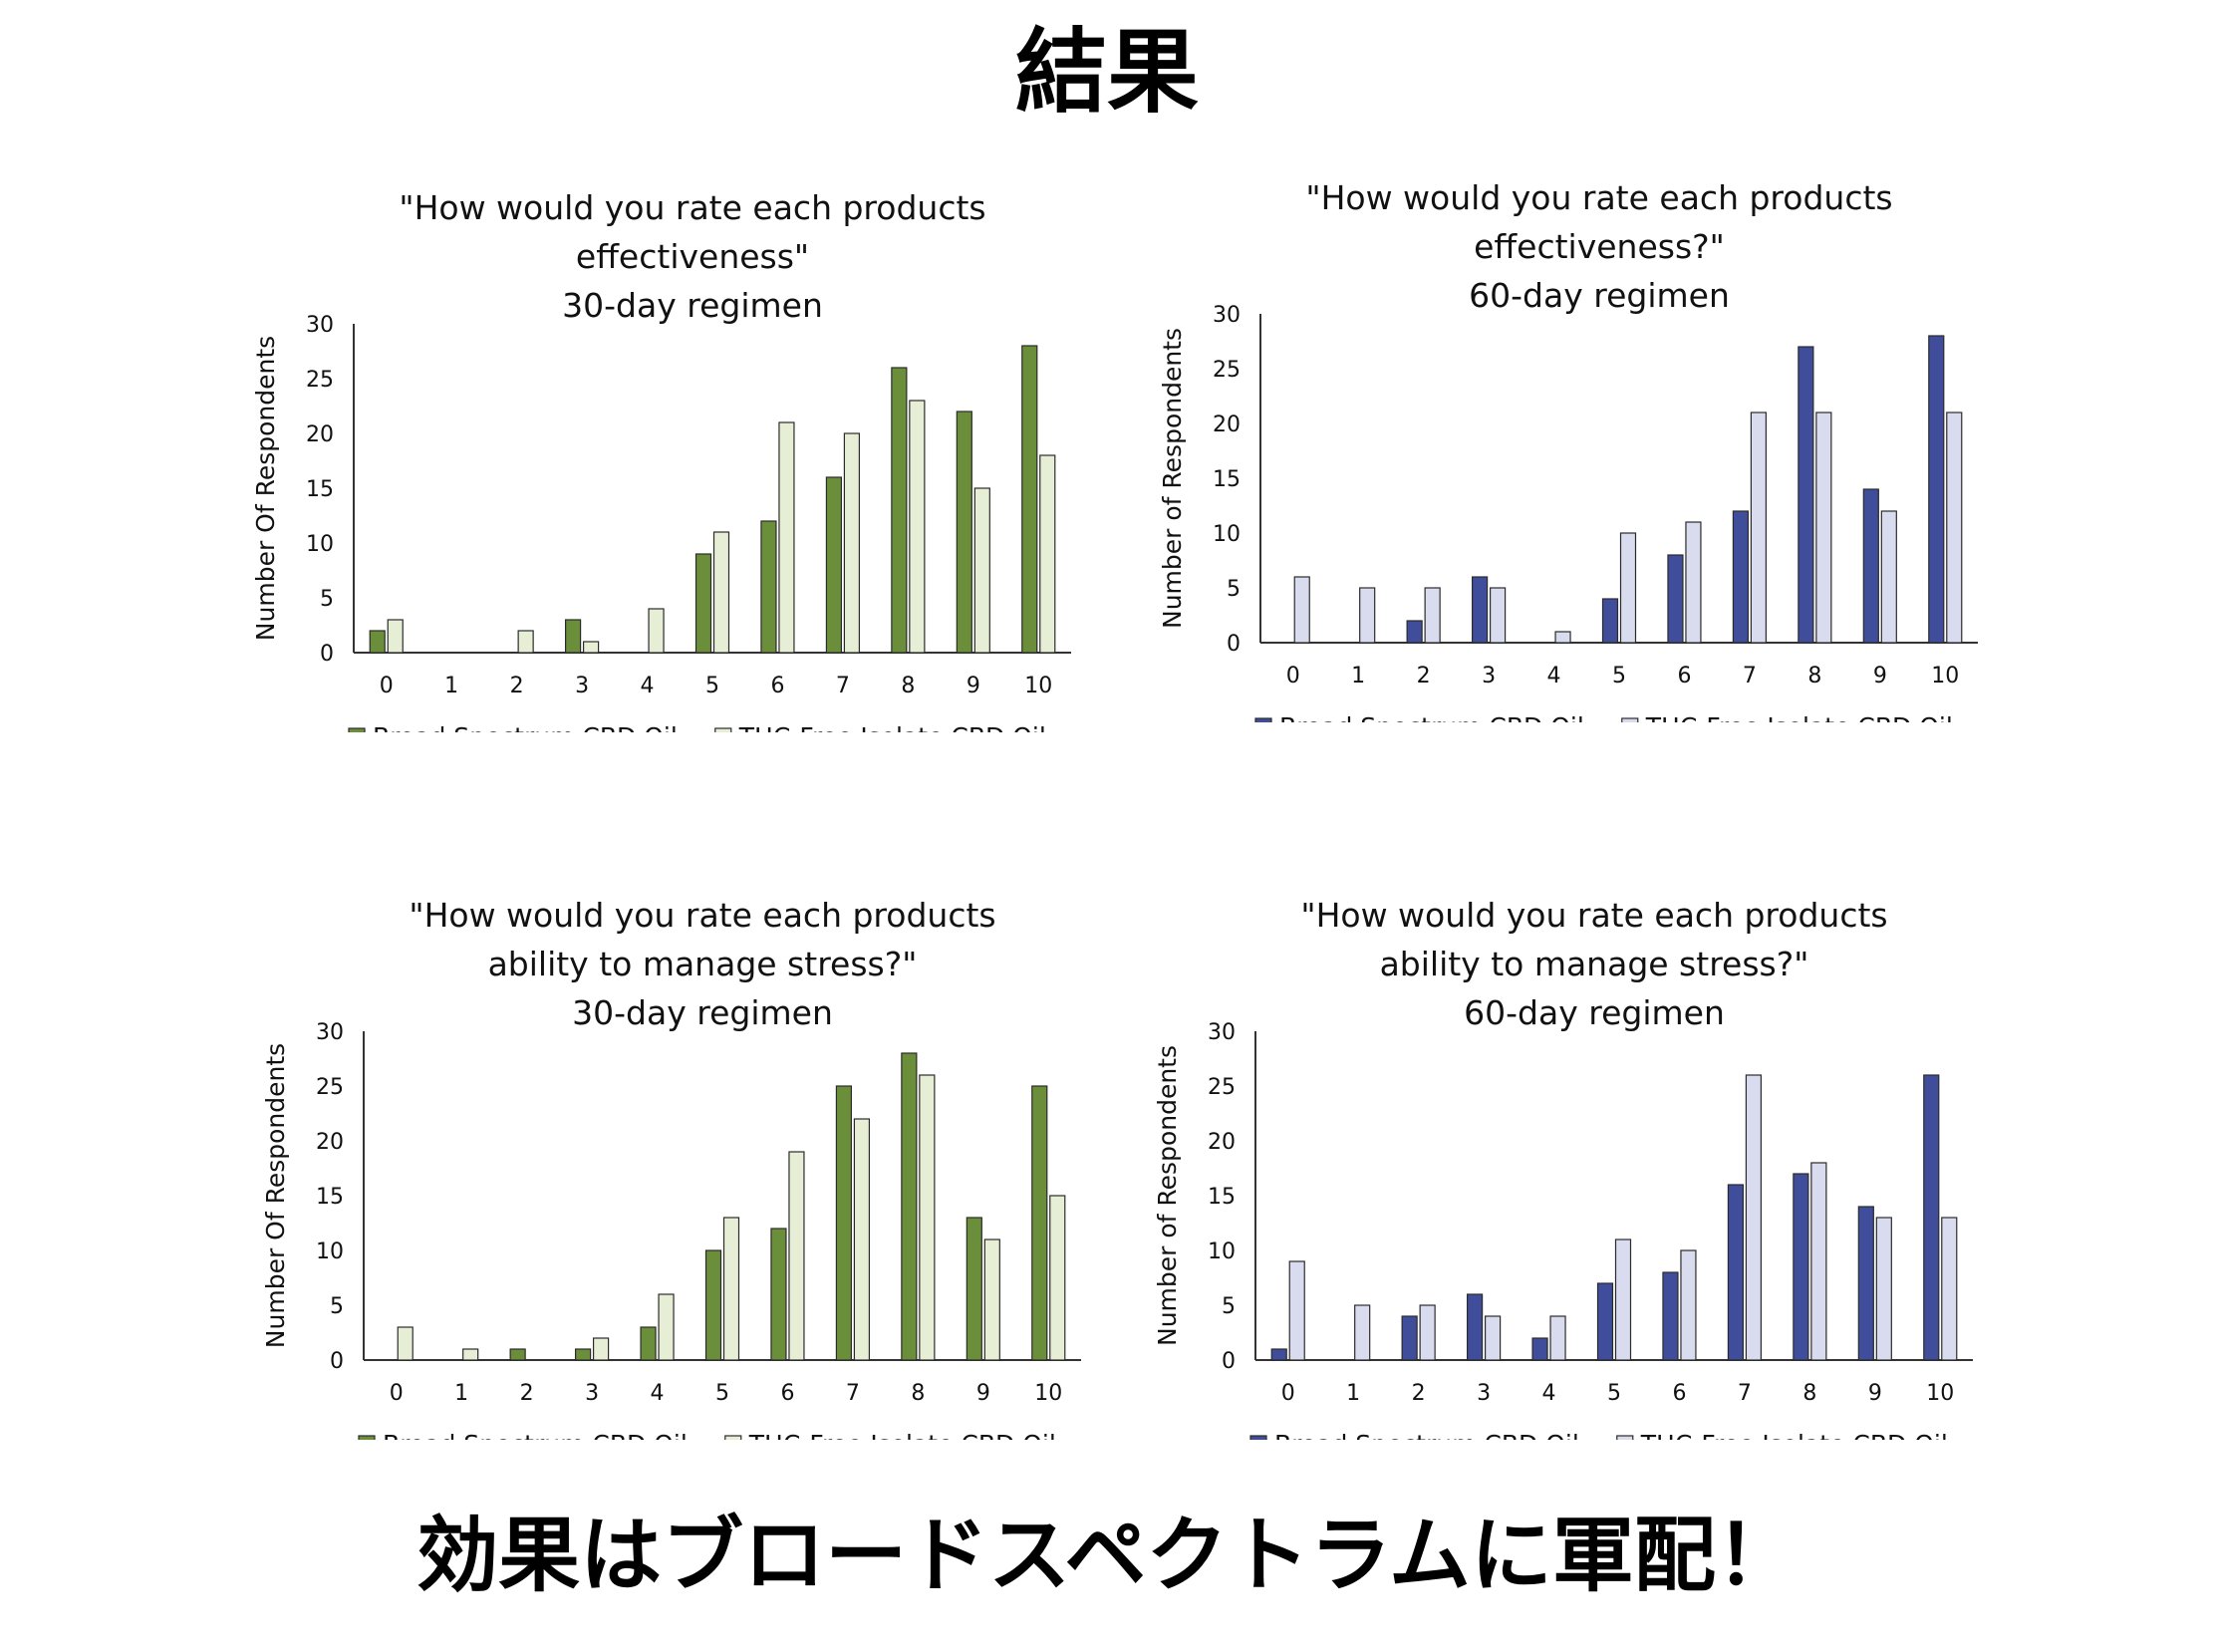 This screenshot has width=2214, height=1652. I want to click on chart-title-line: 60-day regimen, so click(1594, 1012).